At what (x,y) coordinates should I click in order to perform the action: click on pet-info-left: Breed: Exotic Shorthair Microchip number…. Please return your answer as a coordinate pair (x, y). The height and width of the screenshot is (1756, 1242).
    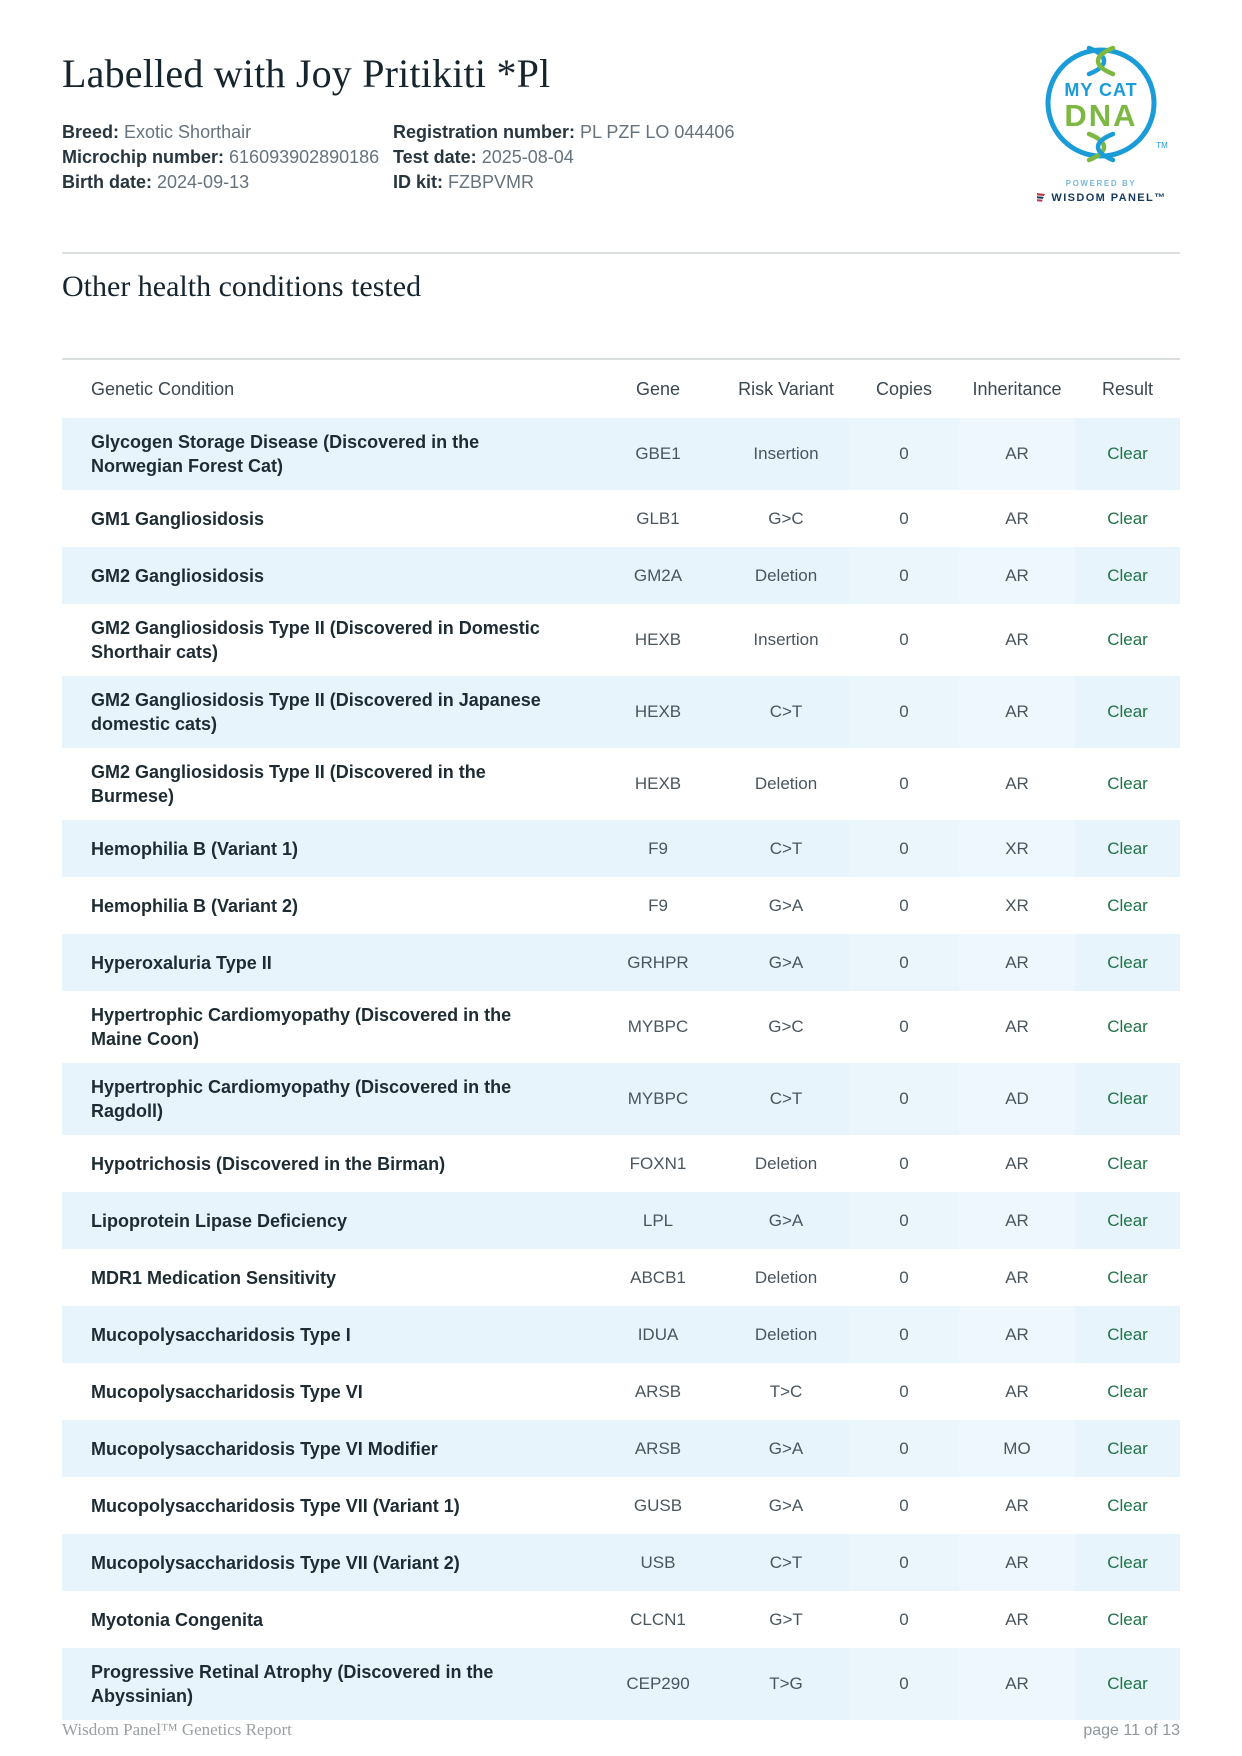
    Looking at the image, I should click on (227, 157).